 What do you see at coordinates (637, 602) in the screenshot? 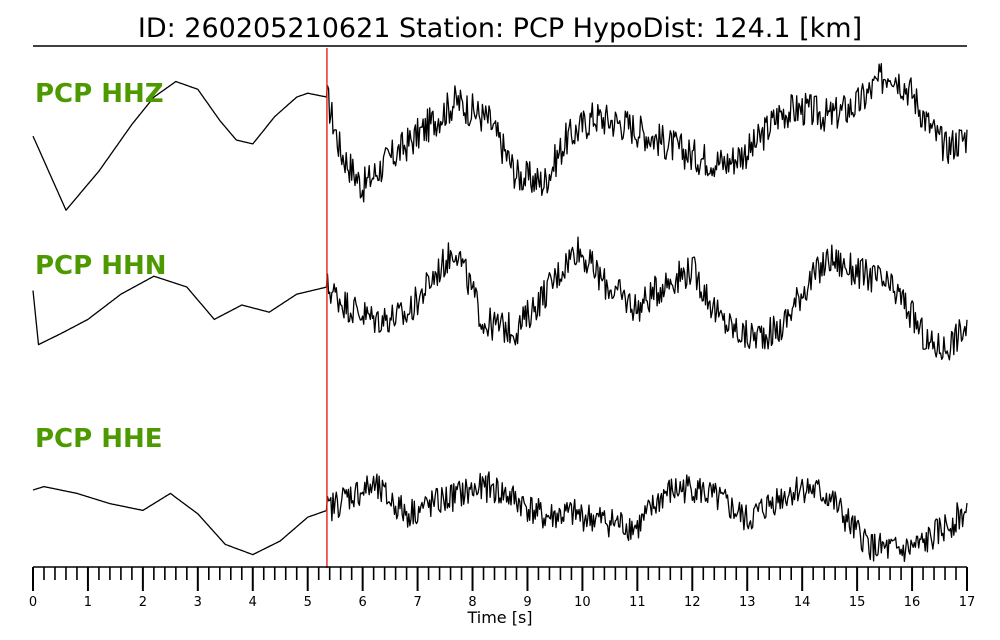
I see `x-tick-label: 11` at bounding box center [637, 602].